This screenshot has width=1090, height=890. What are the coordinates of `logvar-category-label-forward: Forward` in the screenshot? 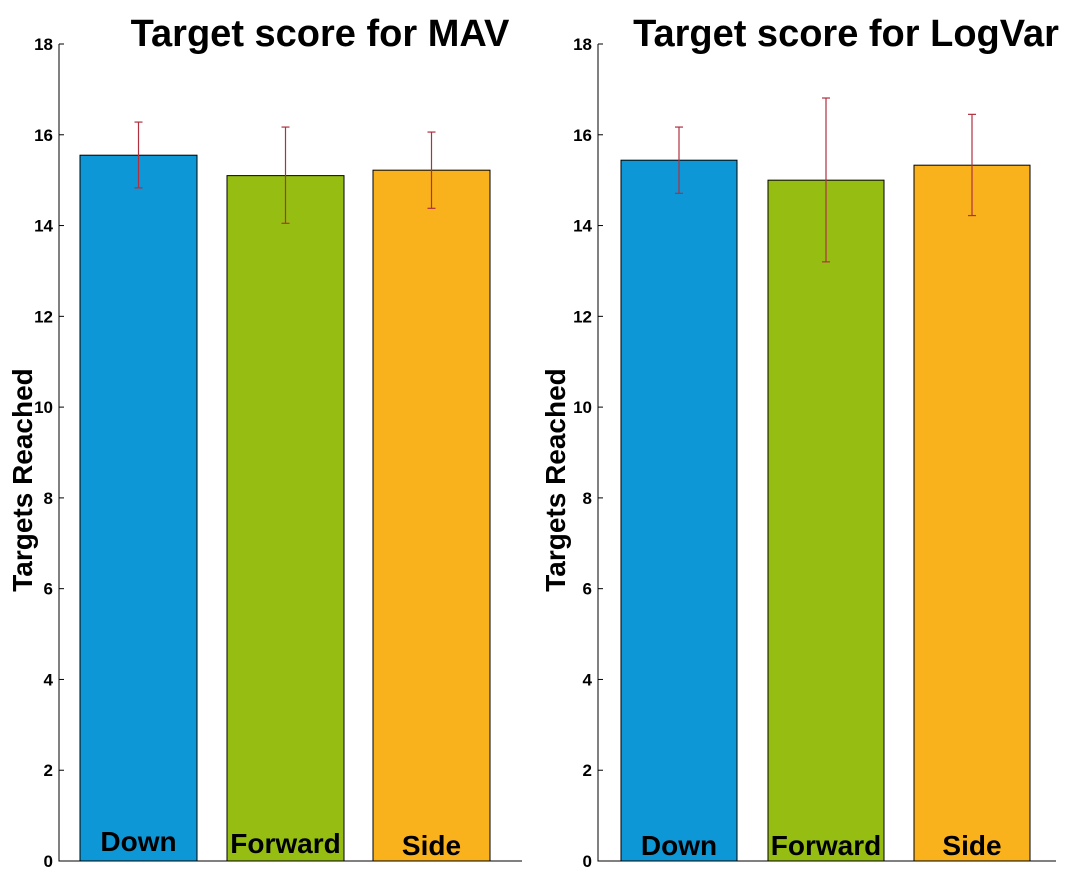 It's located at (826, 845).